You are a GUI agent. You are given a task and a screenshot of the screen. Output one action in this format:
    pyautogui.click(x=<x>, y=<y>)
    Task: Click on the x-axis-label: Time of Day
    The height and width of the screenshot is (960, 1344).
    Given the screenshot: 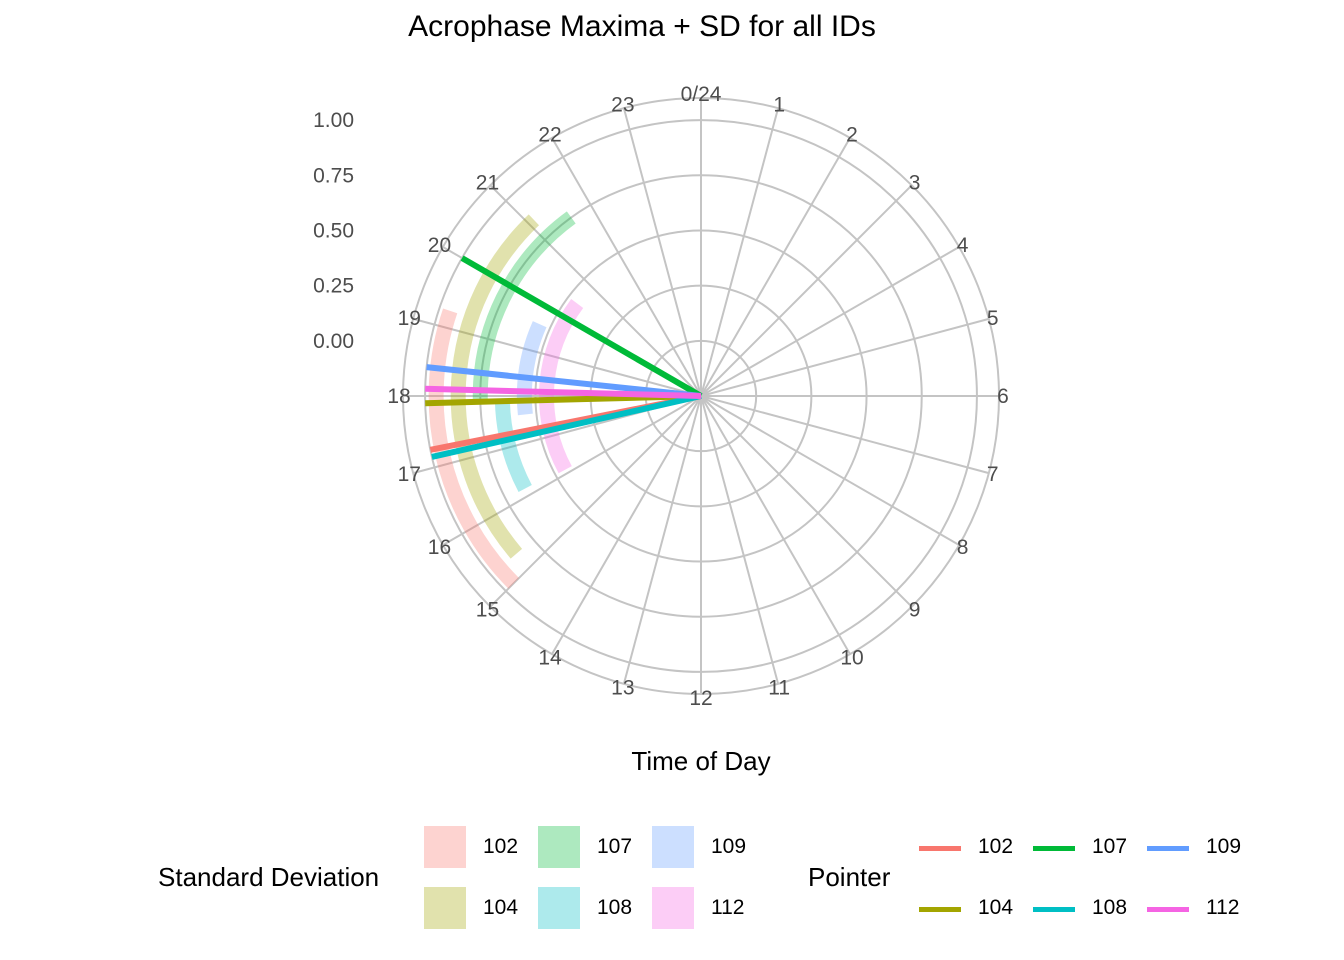 What is the action you would take?
    pyautogui.click(x=701, y=761)
    